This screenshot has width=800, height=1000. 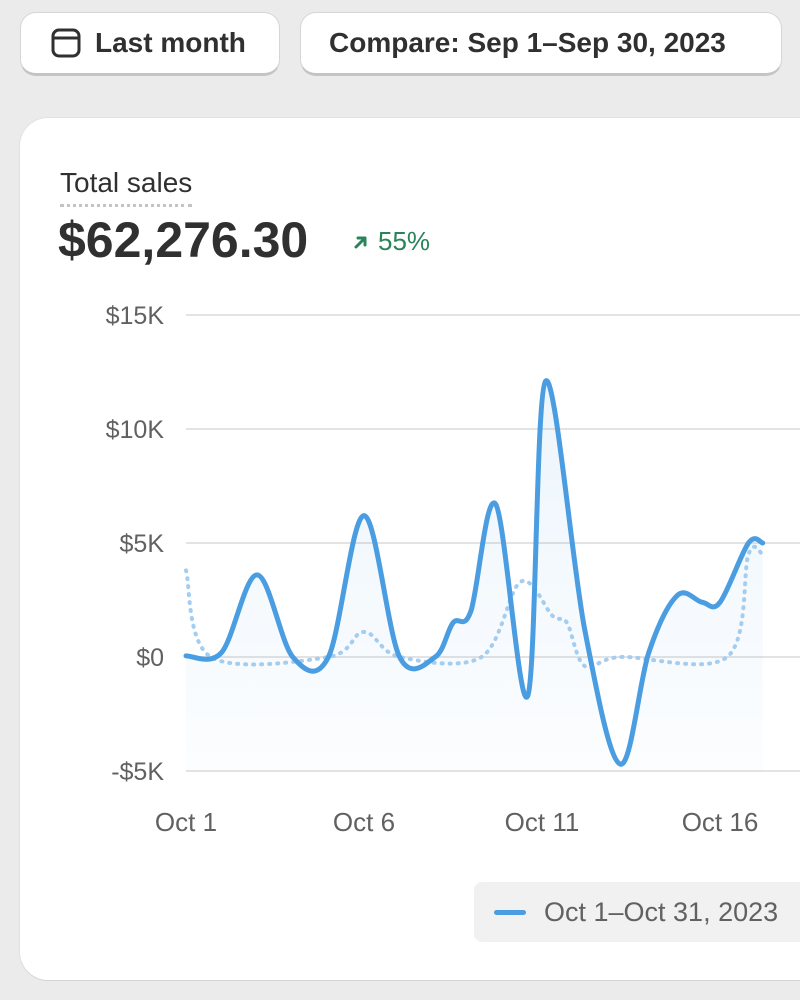 What do you see at coordinates (66, 43) in the screenshot?
I see `calendar-icon` at bounding box center [66, 43].